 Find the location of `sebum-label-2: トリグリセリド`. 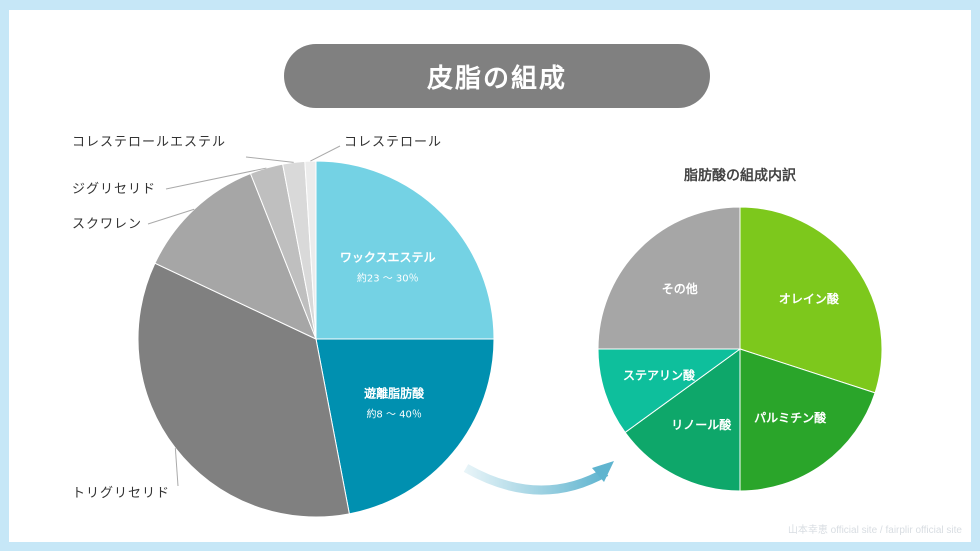

sebum-label-2: トリグリセリド is located at coordinates (121, 493).